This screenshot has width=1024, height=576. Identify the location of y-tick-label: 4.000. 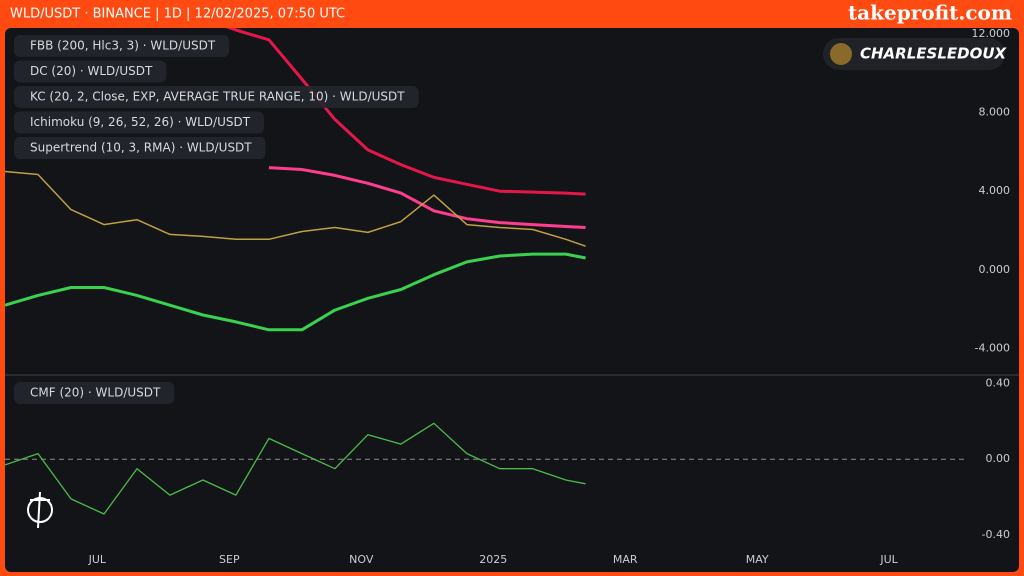
(995, 190).